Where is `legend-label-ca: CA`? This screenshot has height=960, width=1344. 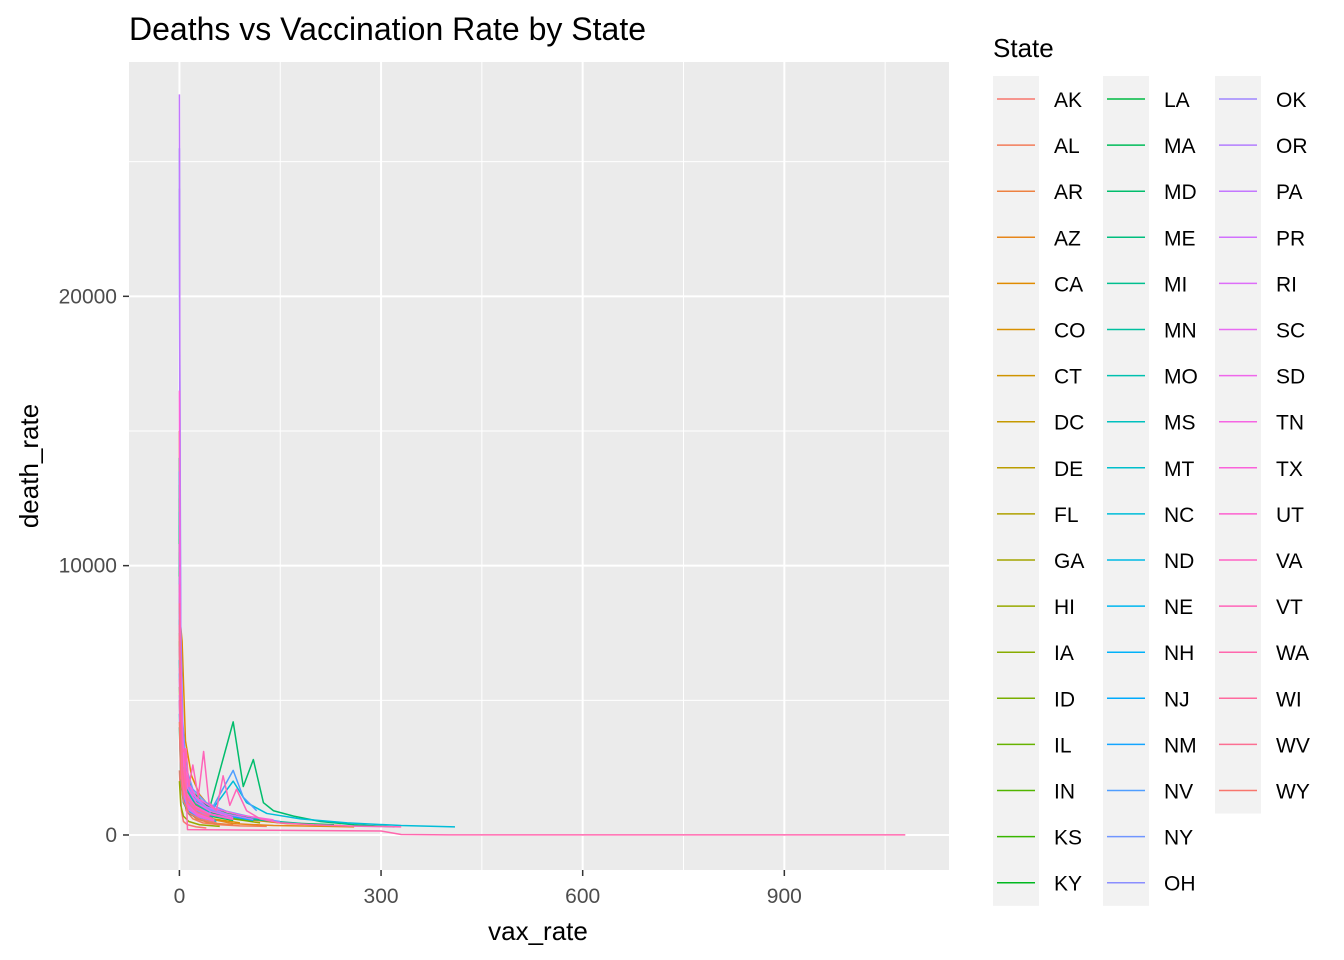
legend-label-ca: CA is located at coordinates (1068, 284).